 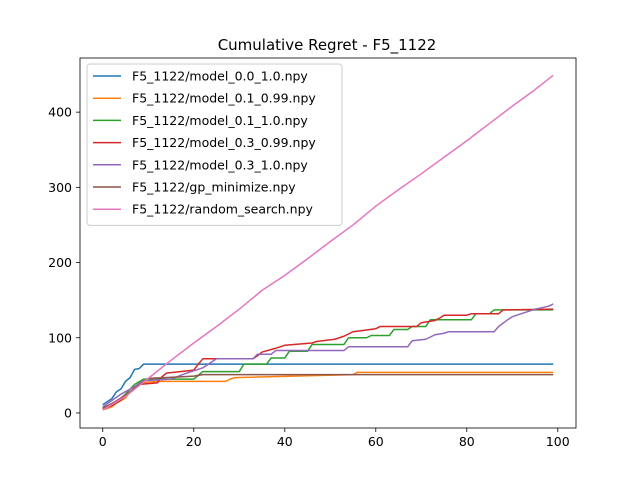 I want to click on x-tick-label: 40, so click(x=285, y=441).